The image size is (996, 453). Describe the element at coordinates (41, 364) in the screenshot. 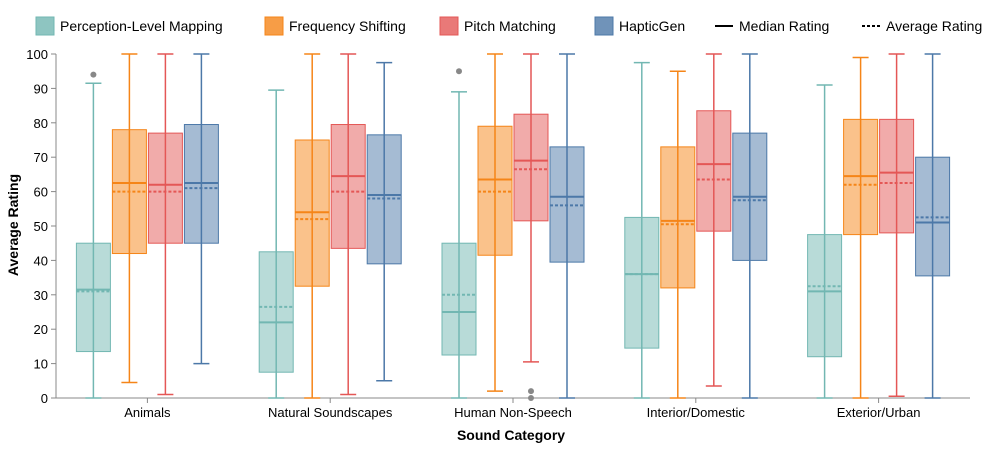

I see `y-tick-label: 10` at that location.